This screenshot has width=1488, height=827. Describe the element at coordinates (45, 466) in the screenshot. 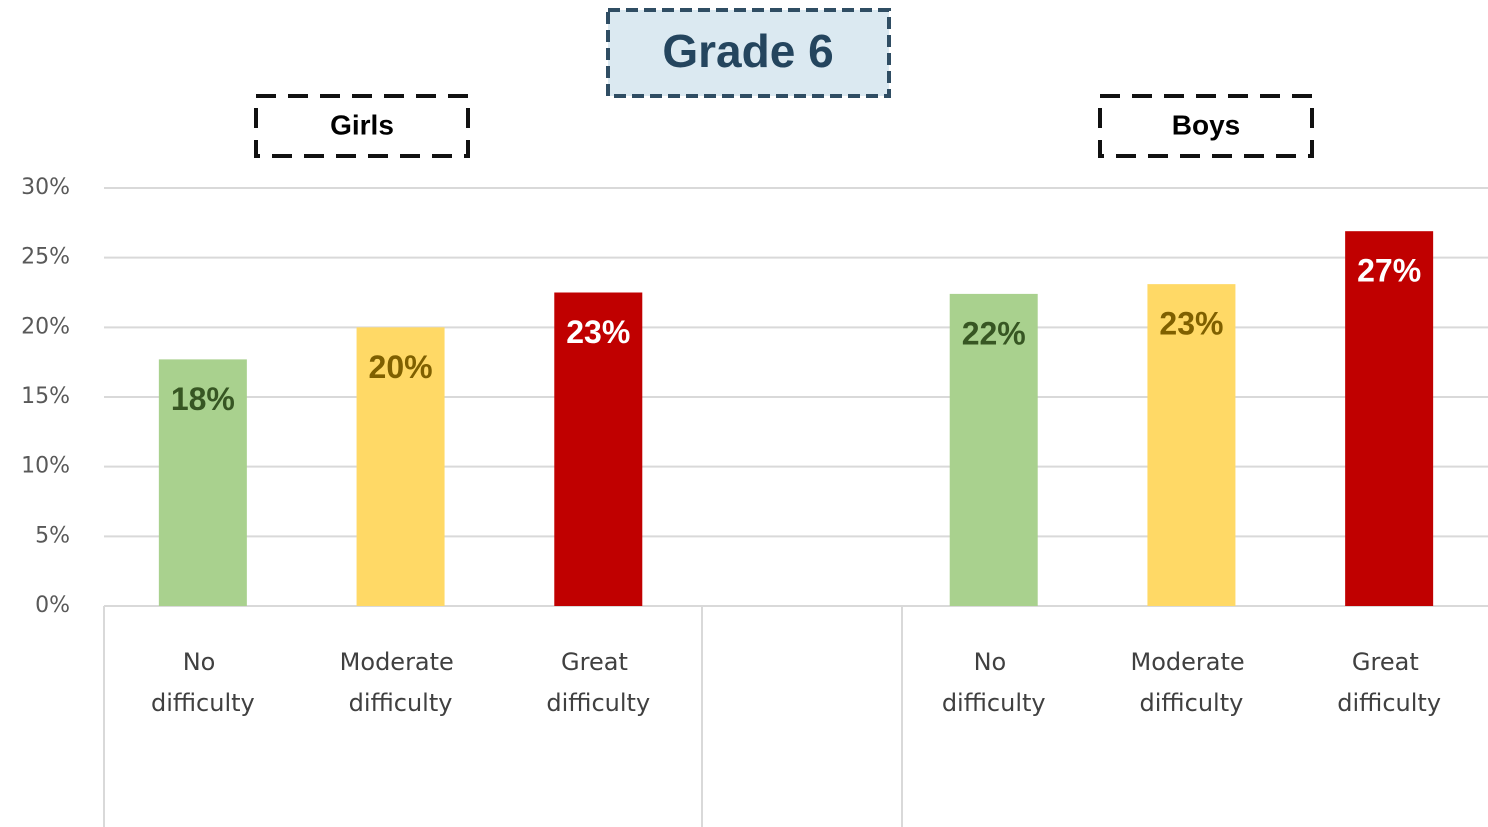

I see `y-tick-label: 10%` at that location.